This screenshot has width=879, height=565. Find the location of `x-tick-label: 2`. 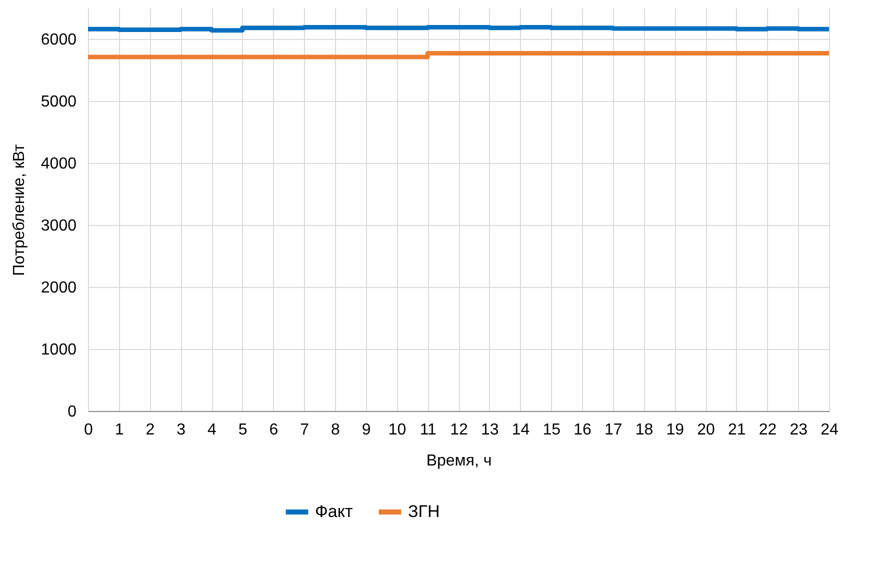

x-tick-label: 2 is located at coordinates (150, 430).